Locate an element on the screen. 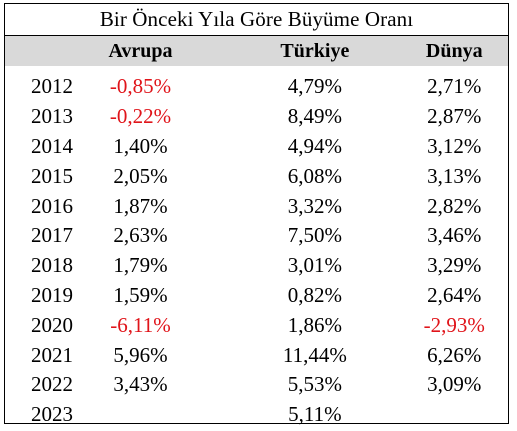 The width and height of the screenshot is (517, 431). avrupa-cell: 1,40% is located at coordinates (140, 145).